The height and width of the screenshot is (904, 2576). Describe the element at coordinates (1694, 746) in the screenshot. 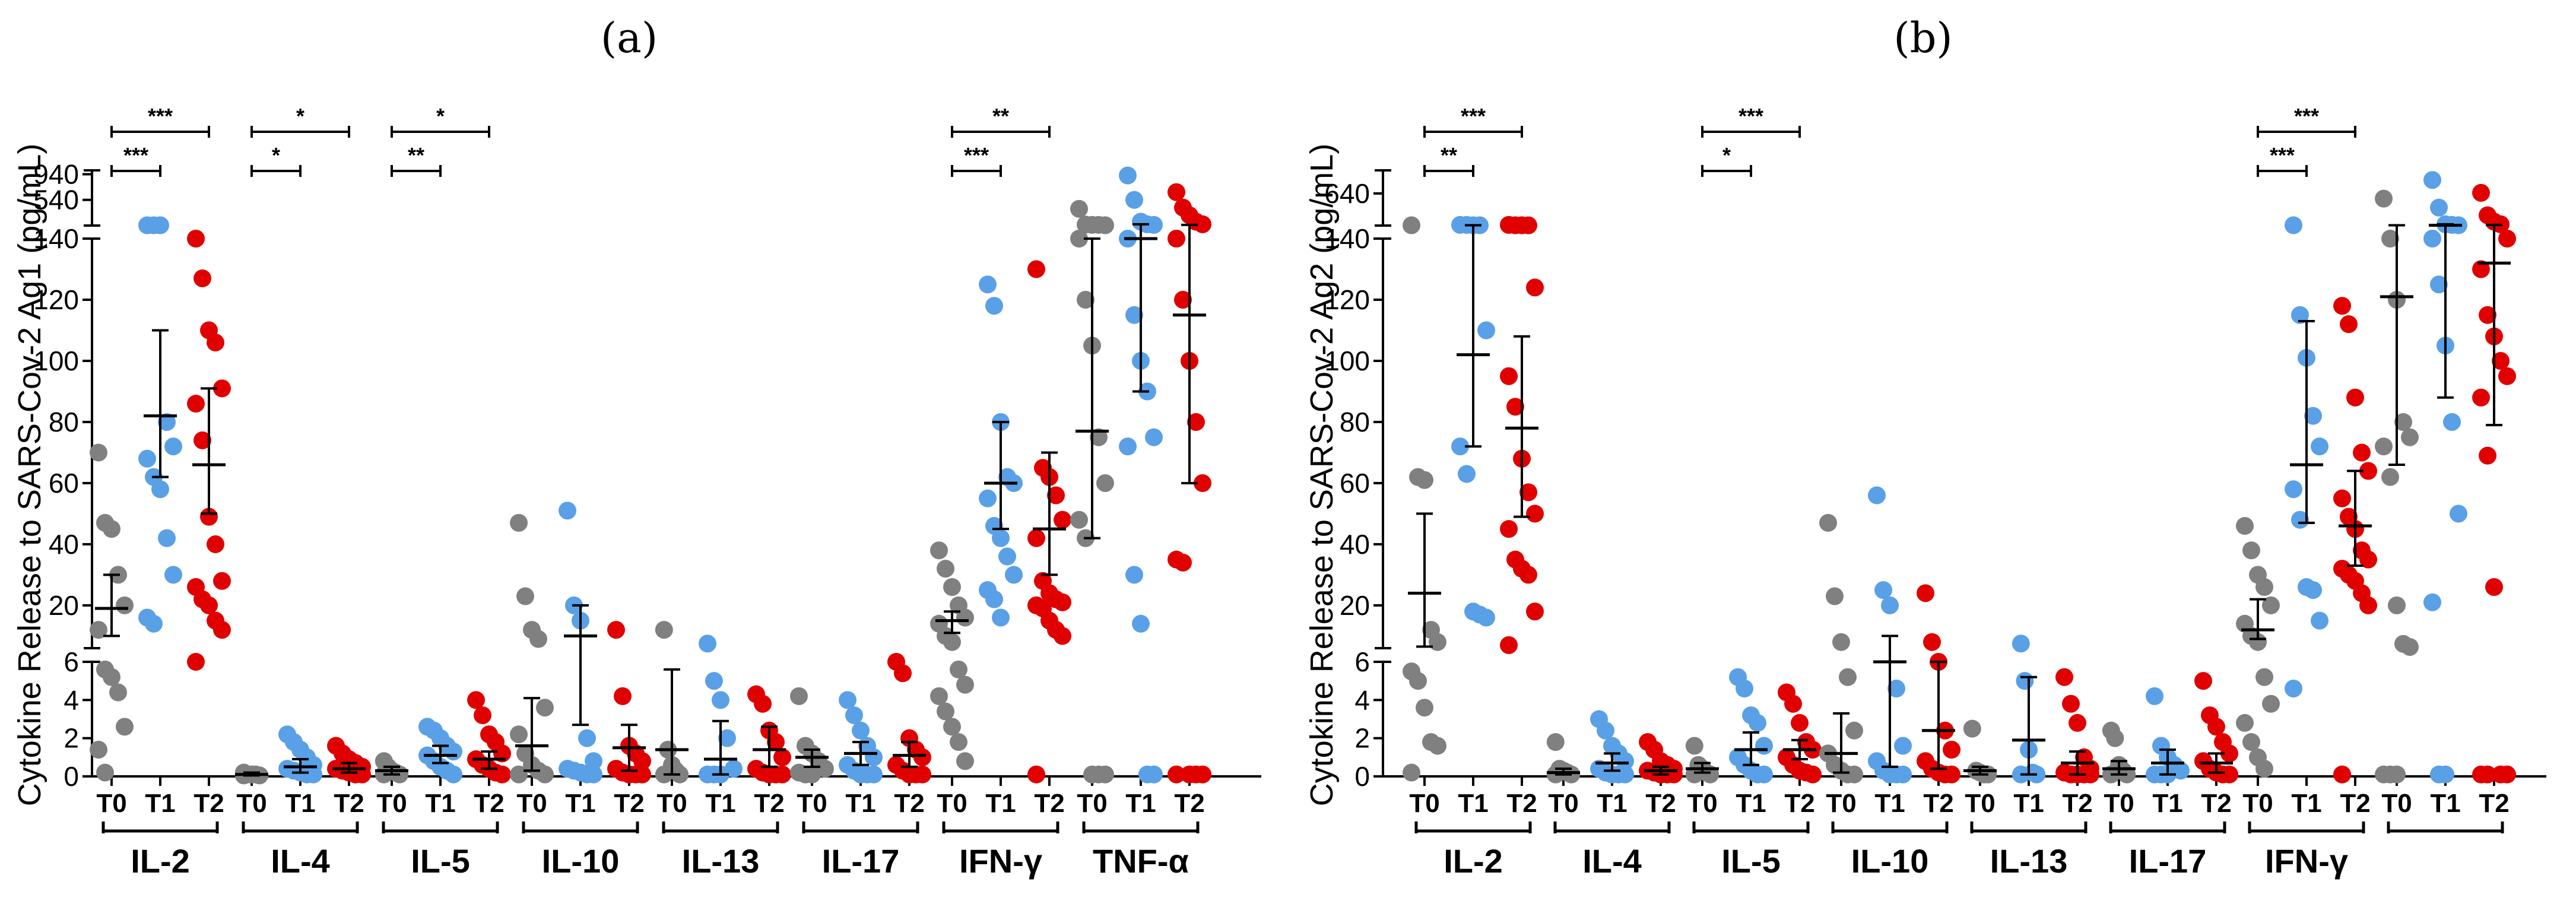

I see `data-point-il-5-t0` at that location.